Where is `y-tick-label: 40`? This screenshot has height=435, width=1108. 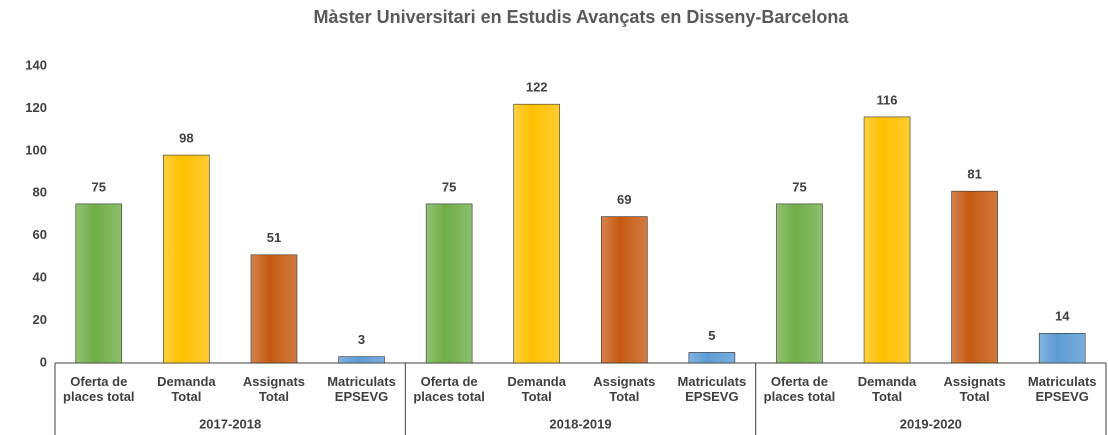
y-tick-label: 40 is located at coordinates (40, 277).